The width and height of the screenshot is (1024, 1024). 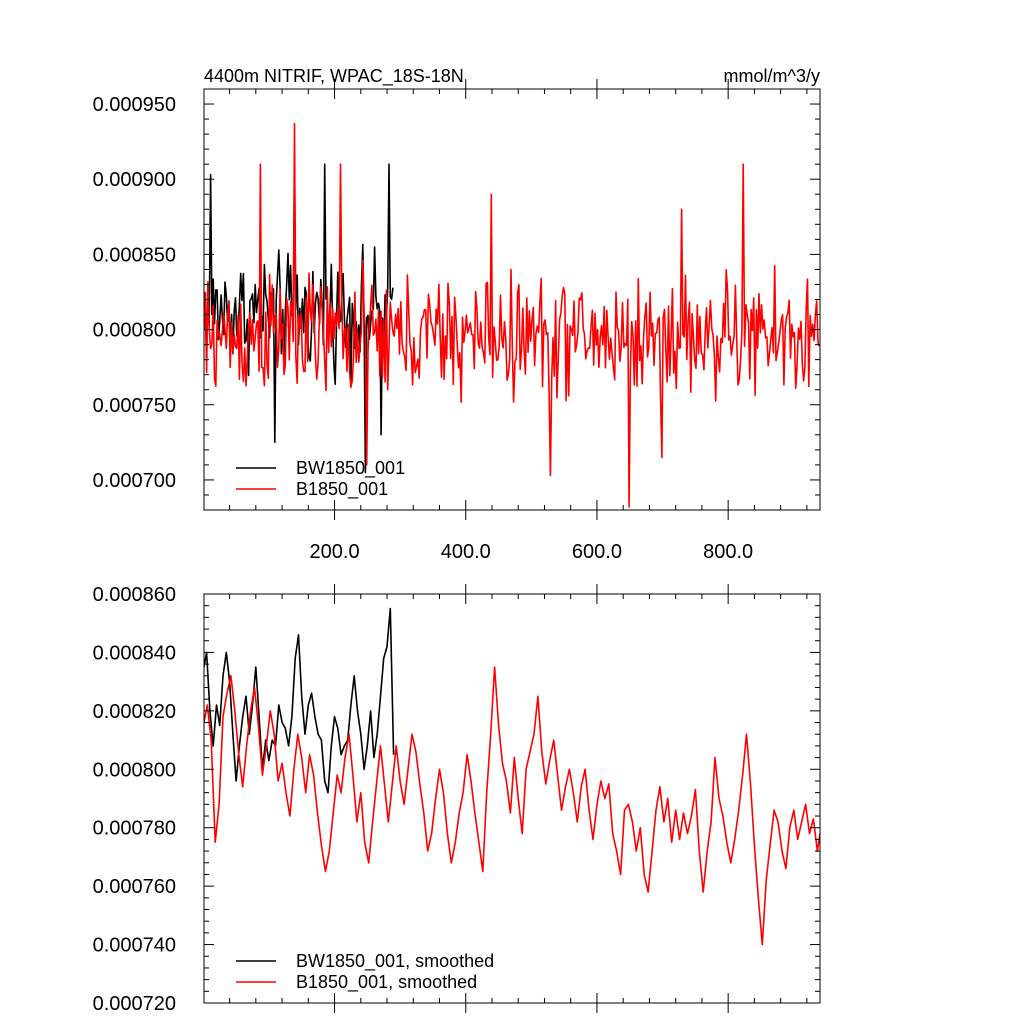 What do you see at coordinates (134, 331) in the screenshot?
I see `top-y-tick-label: 0.000800` at bounding box center [134, 331].